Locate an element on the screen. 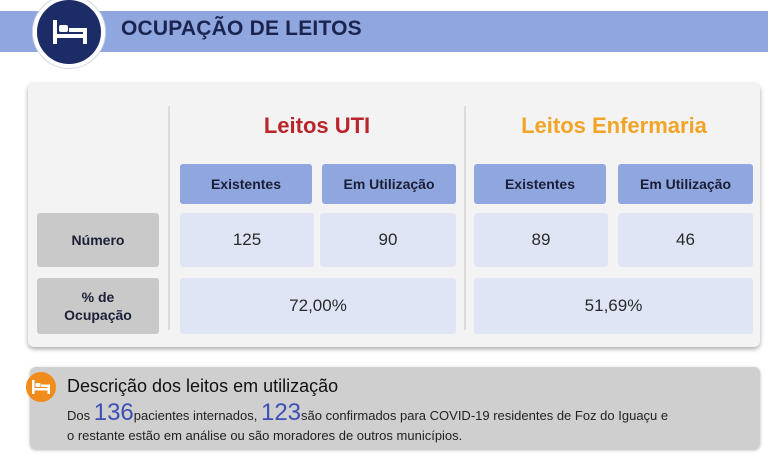 The height and width of the screenshot is (454, 768). description-badge is located at coordinates (41, 387).